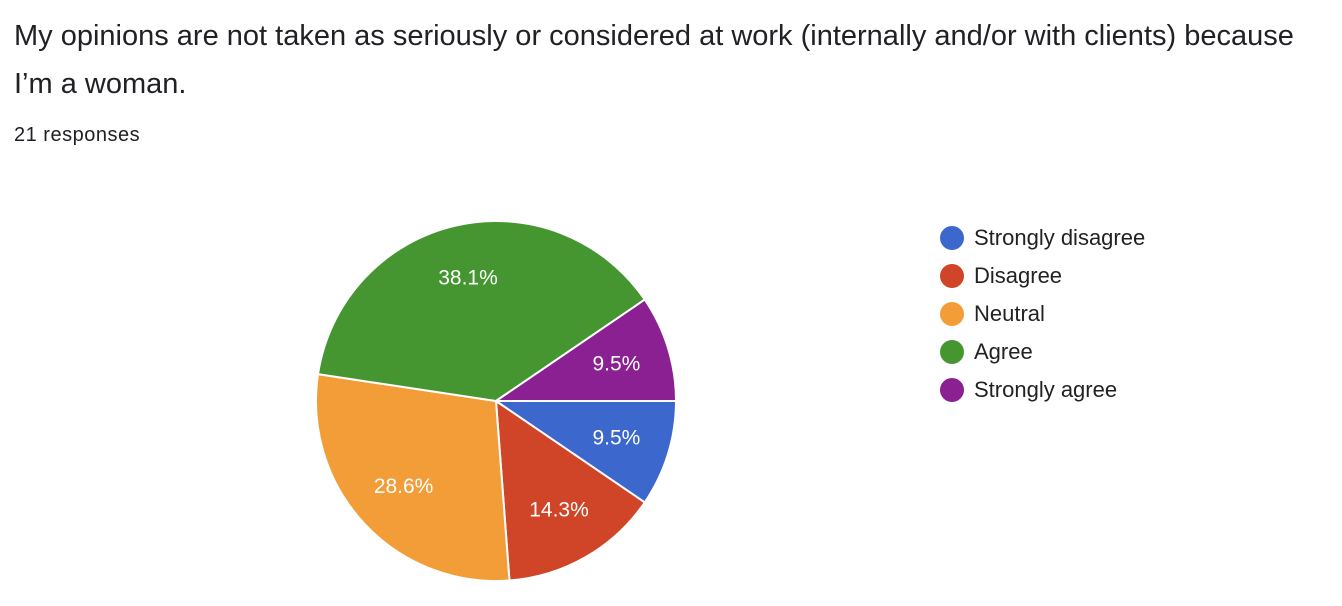  Describe the element at coordinates (1042, 352) in the screenshot. I see `legend-item-agree: Agree` at that location.